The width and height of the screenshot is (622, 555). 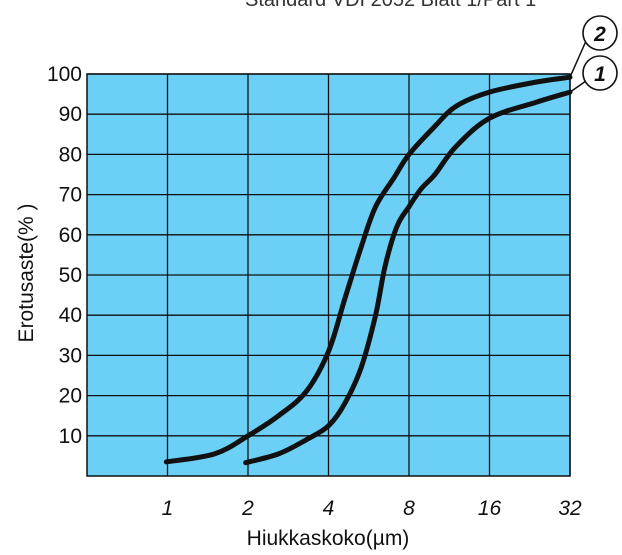 I want to click on series-marker-label-2: 2, so click(x=599, y=34).